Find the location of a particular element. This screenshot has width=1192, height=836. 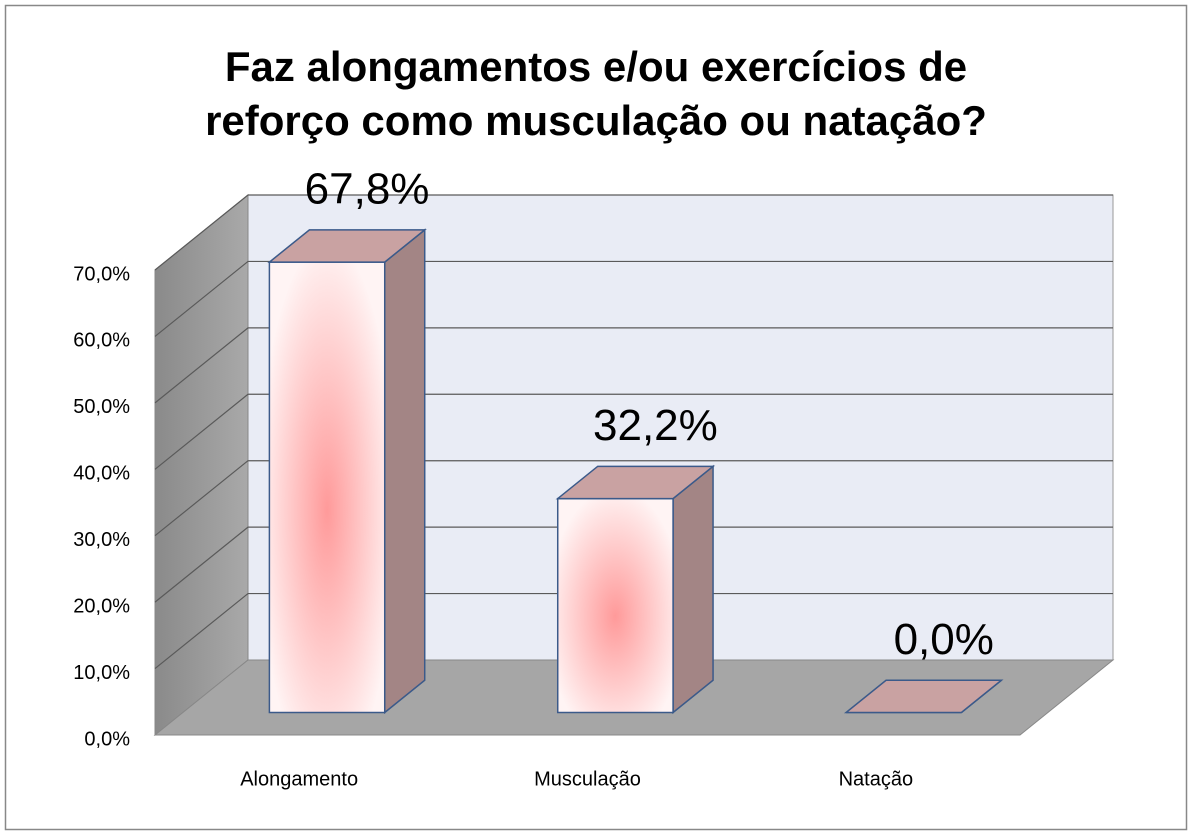

side-wall is located at coordinates (201, 465).